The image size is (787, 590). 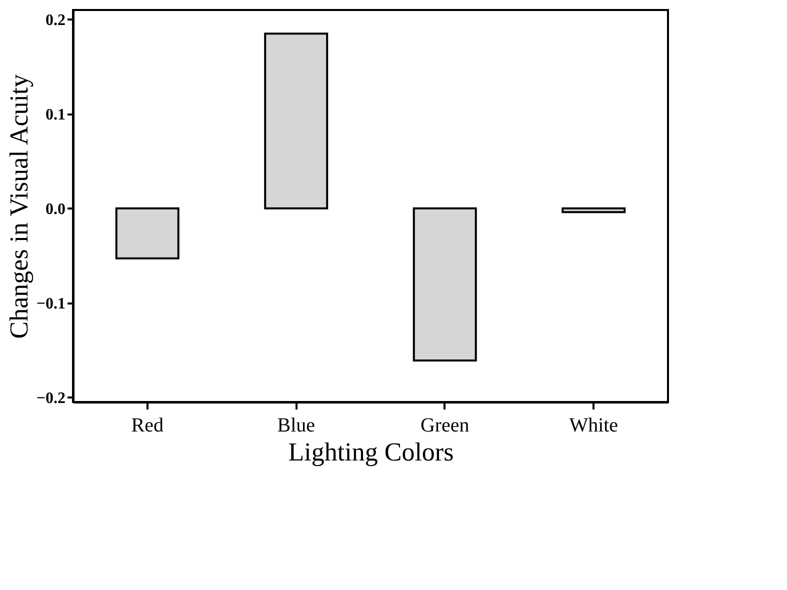 What do you see at coordinates (56, 115) in the screenshot?
I see `y-tick-label: 0.1` at bounding box center [56, 115].